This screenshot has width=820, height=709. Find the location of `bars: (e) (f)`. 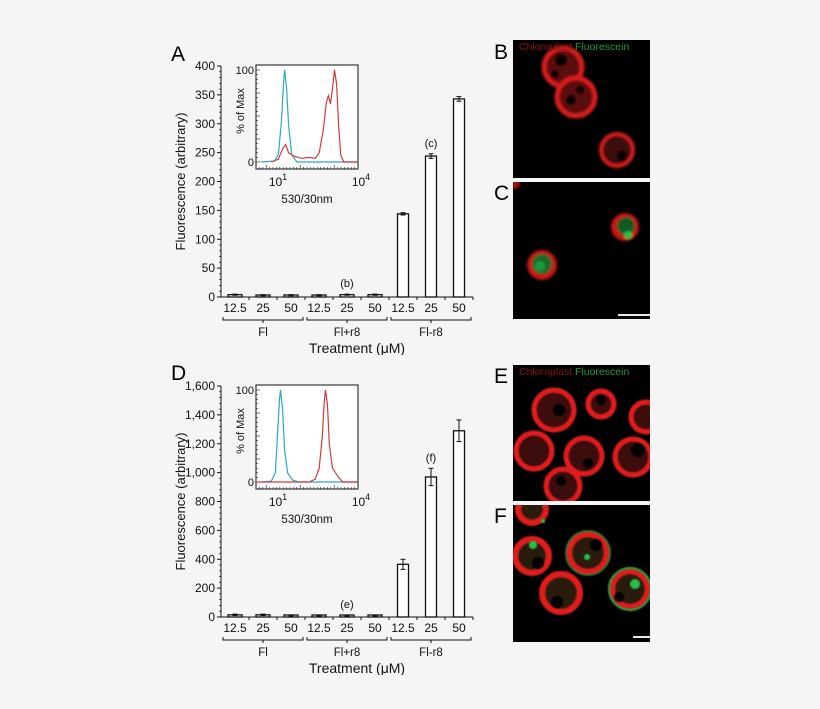

bars: (e) (f) is located at coordinates (346, 518).